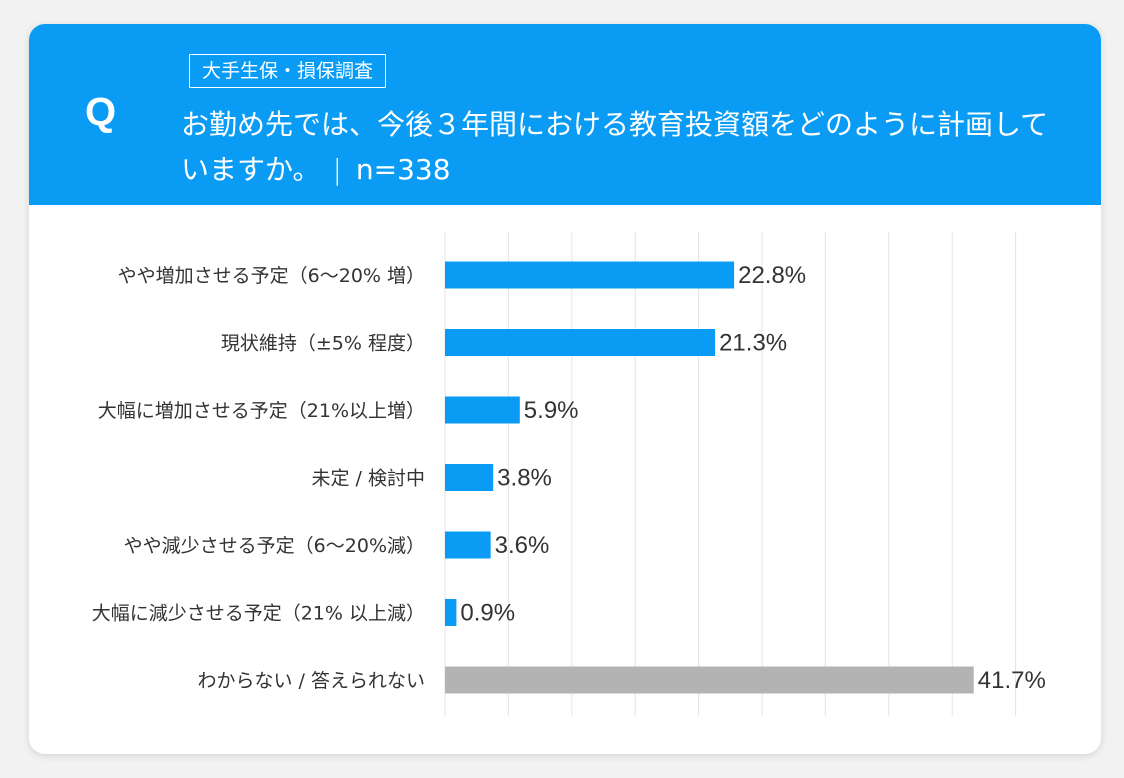 Image resolution: width=1124 pixels, height=778 pixels. Describe the element at coordinates (551, 410) in the screenshot. I see `value-label: 5.9%` at that location.